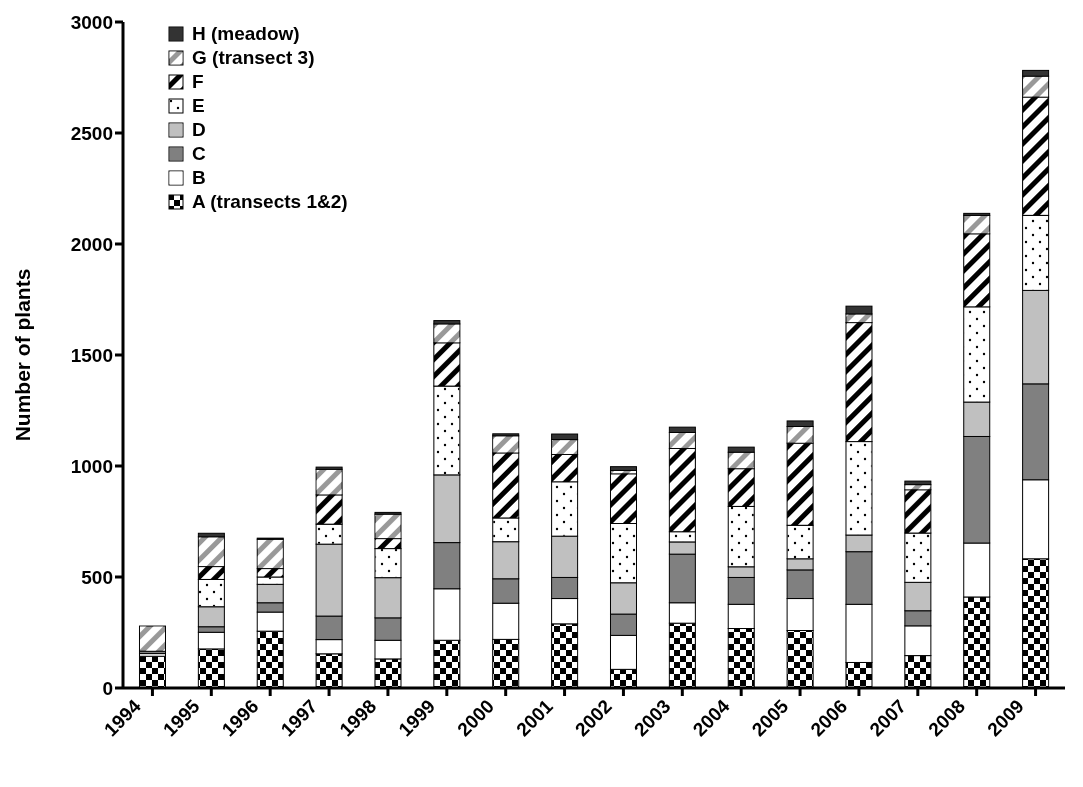  I want to click on legend-label: B, so click(199, 178).